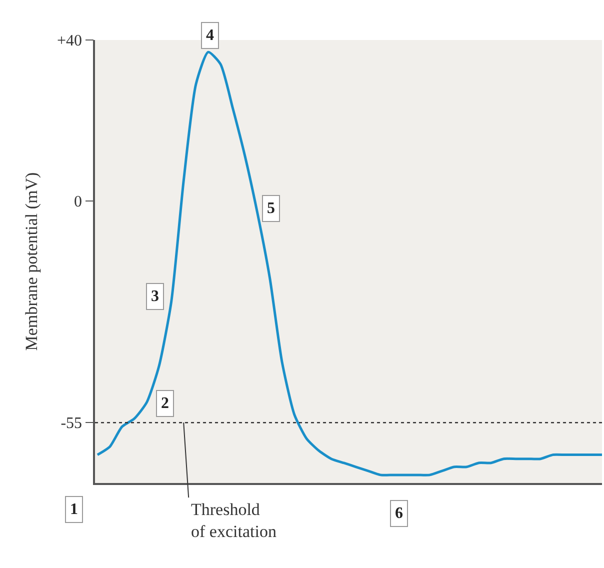 The height and width of the screenshot is (568, 604). What do you see at coordinates (271, 208) in the screenshot?
I see `annotation: 5` at bounding box center [271, 208].